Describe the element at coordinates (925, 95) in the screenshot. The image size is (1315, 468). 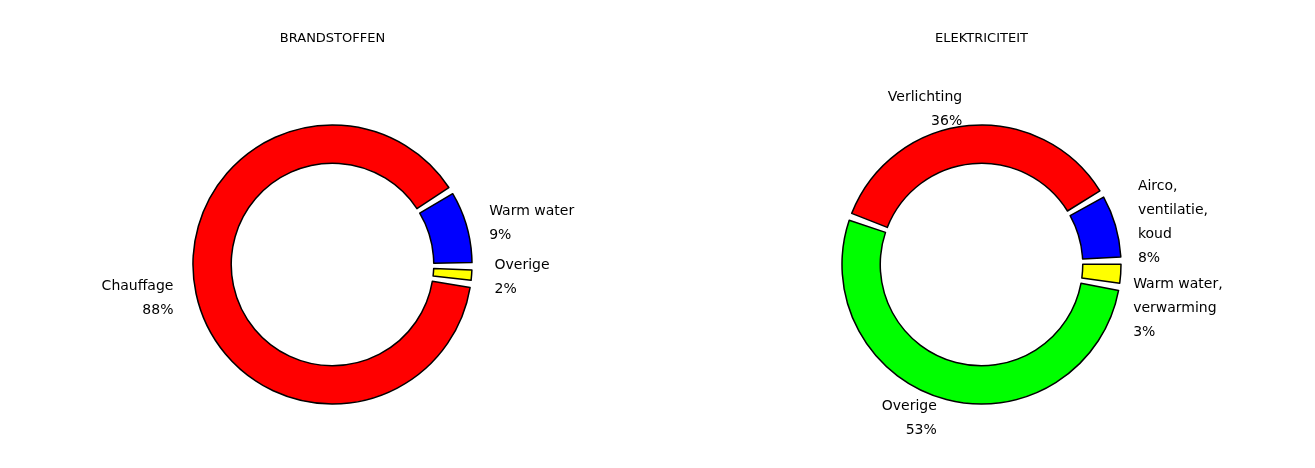
I see `slice-label: Verlichting` at that location.